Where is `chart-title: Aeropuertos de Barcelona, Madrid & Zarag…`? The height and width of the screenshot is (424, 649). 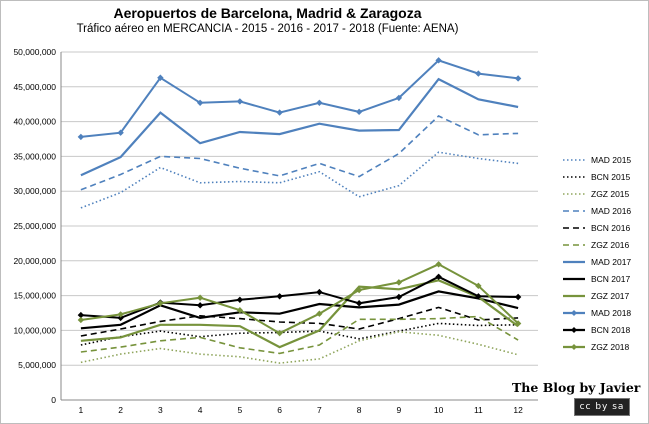 chart-title: Aeropuertos de Barcelona, Madrid & Zarag… is located at coordinates (267, 13).